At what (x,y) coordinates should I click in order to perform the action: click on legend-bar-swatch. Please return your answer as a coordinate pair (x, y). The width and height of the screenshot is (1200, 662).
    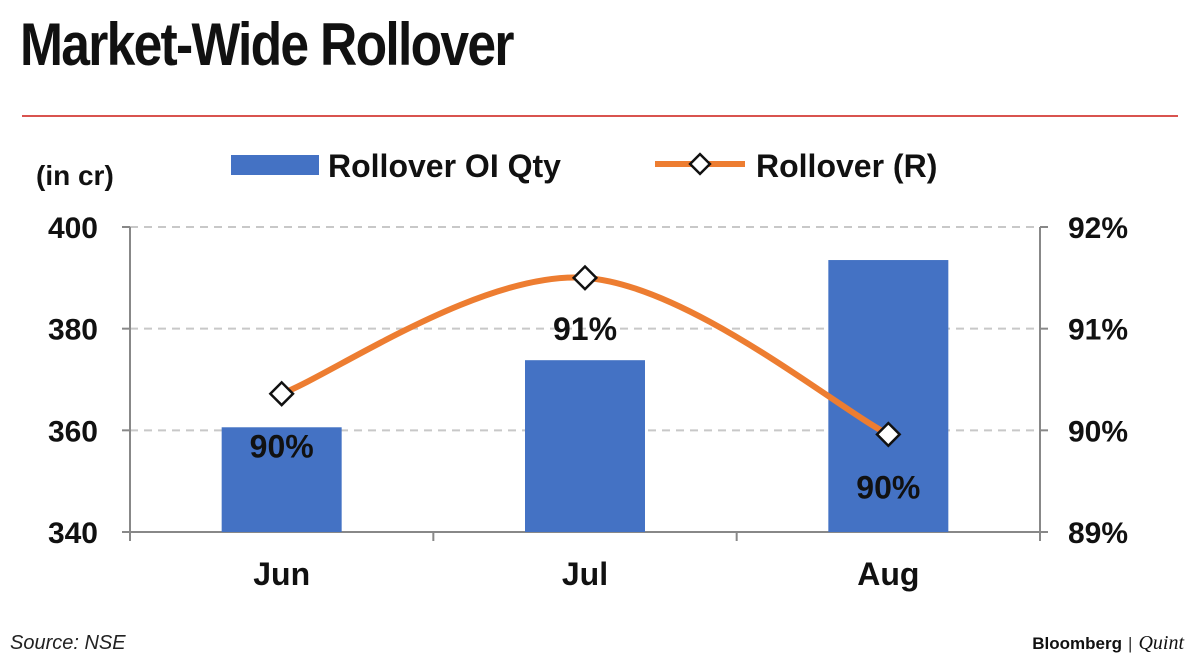
    Looking at the image, I should click on (275, 165).